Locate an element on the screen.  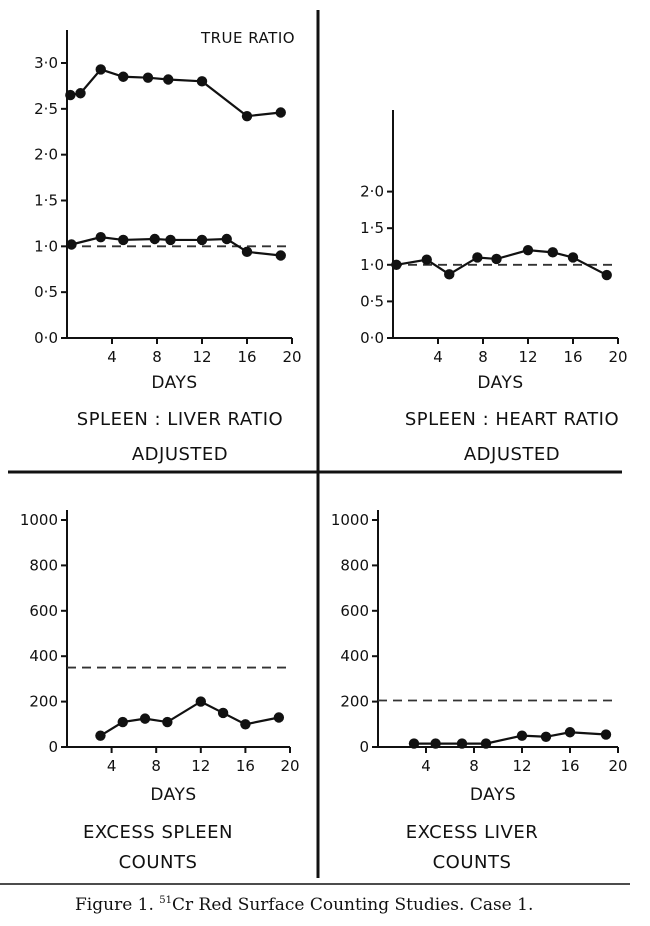
y-tick-label: 800 is located at coordinates (43, 565).